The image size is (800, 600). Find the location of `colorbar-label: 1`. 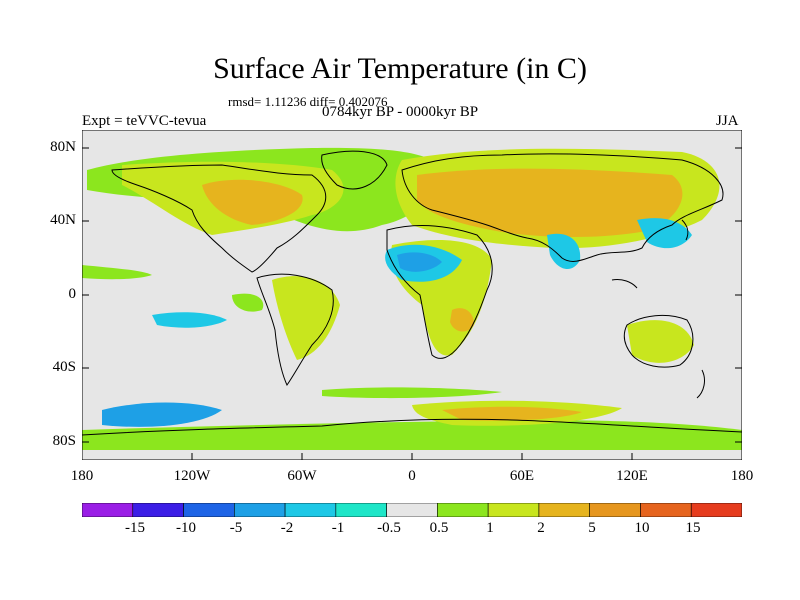

colorbar-label: 1 is located at coordinates (490, 528).